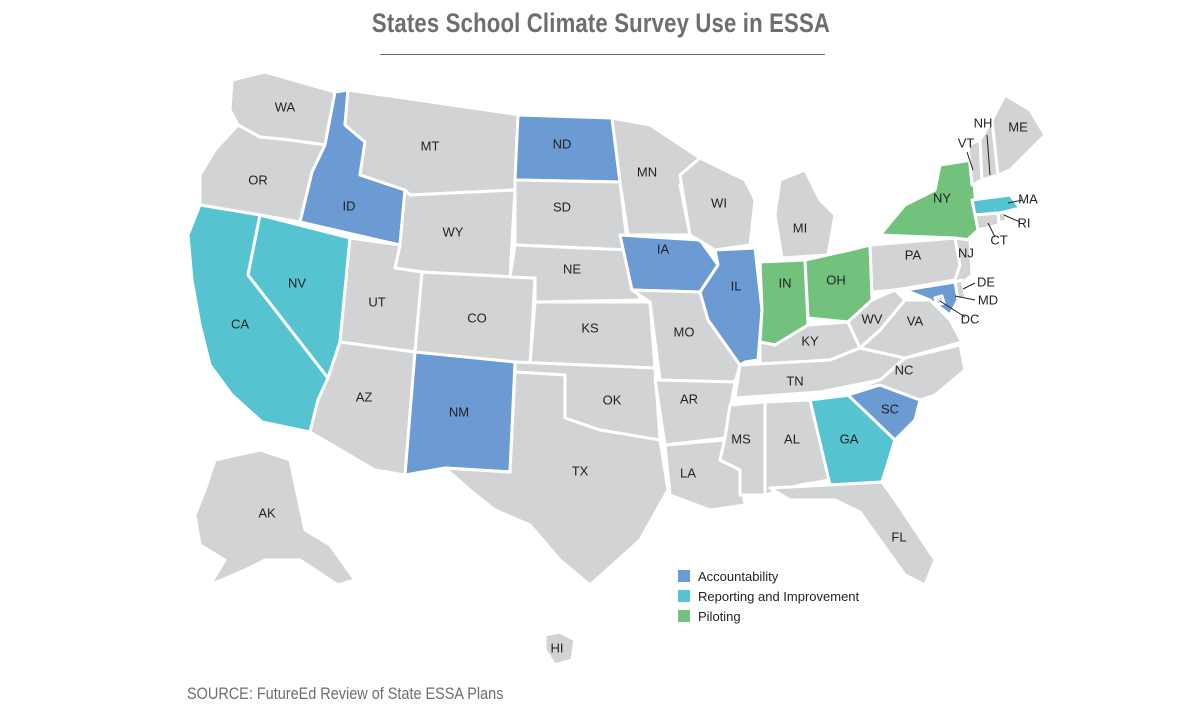  I want to click on label-NJ: NJ, so click(966, 252).